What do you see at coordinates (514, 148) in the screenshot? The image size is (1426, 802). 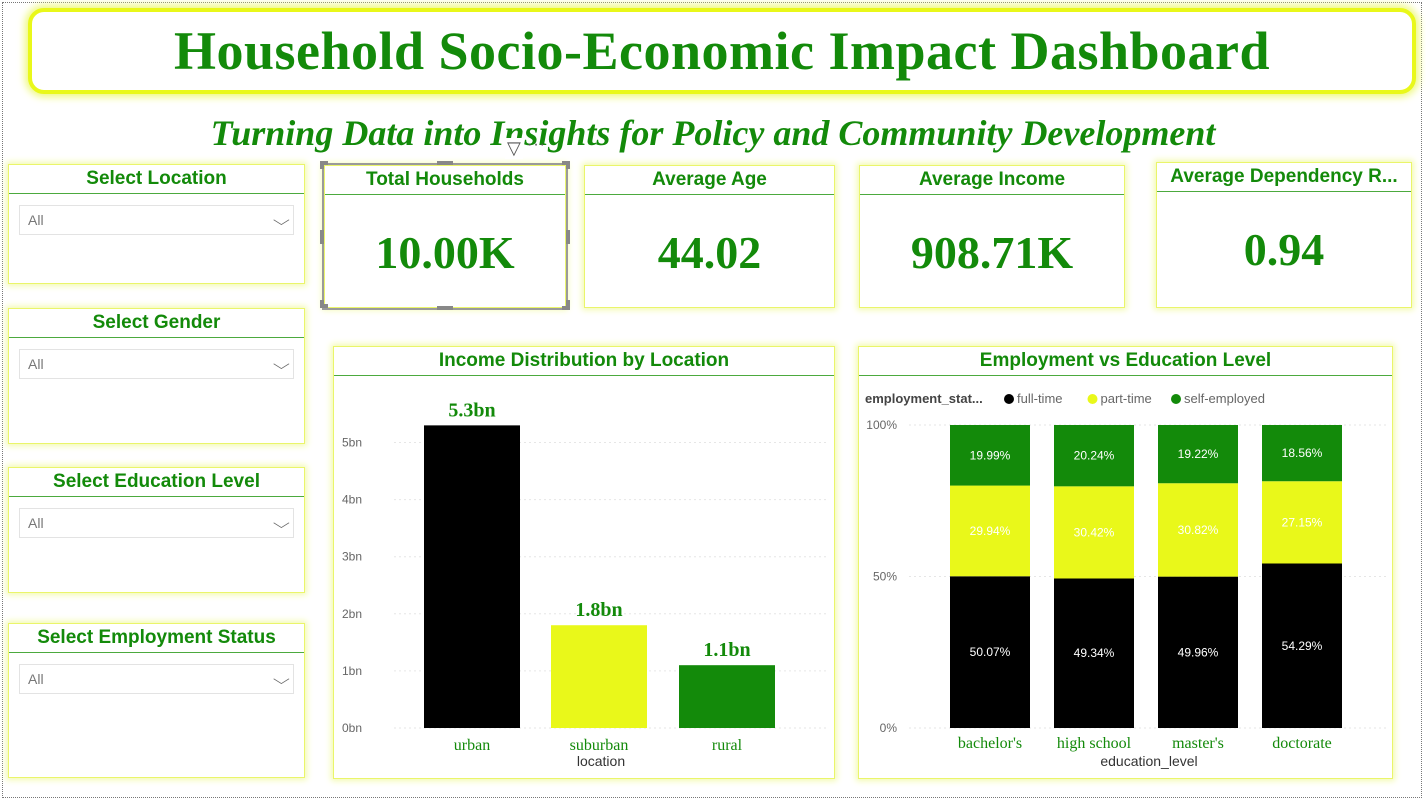 I see `filter-icon: ▽` at bounding box center [514, 148].